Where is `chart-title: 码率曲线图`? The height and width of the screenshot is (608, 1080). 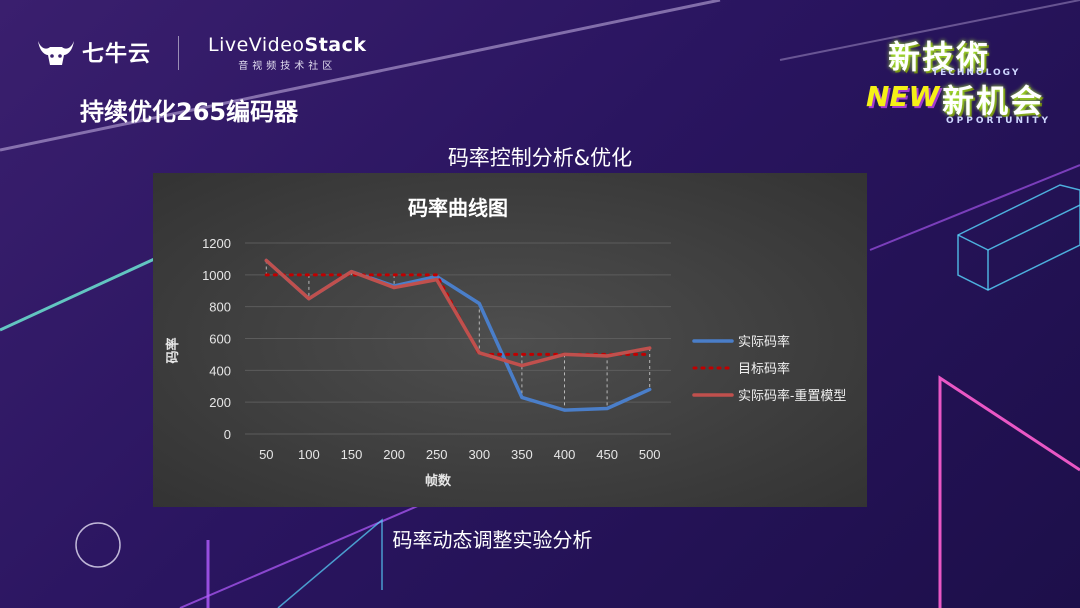
chart-title: 码率曲线图 is located at coordinates (458, 208).